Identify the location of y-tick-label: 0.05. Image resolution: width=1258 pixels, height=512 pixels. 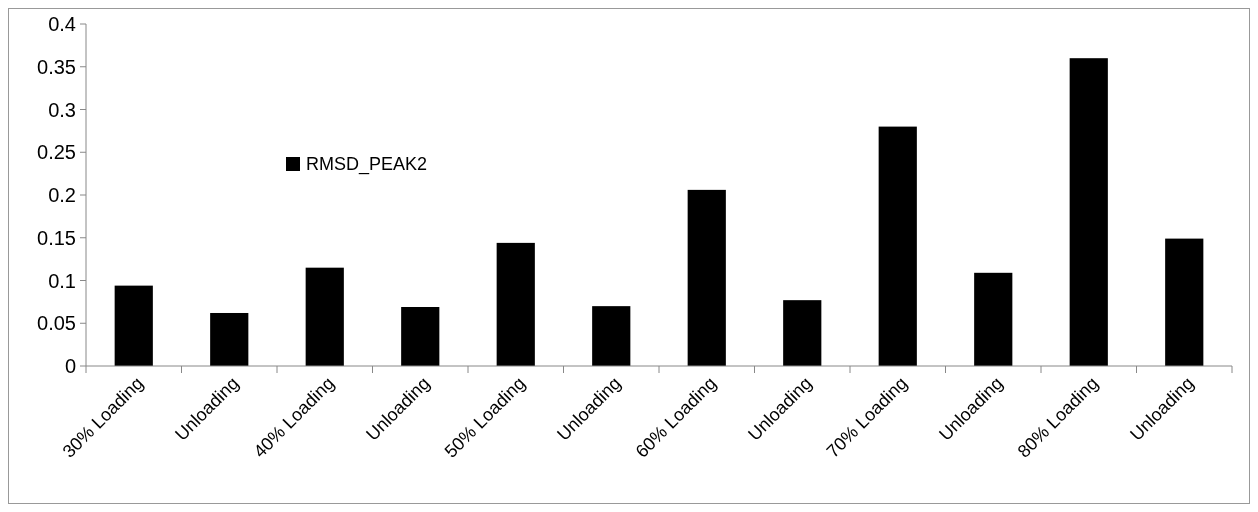
(56, 323).